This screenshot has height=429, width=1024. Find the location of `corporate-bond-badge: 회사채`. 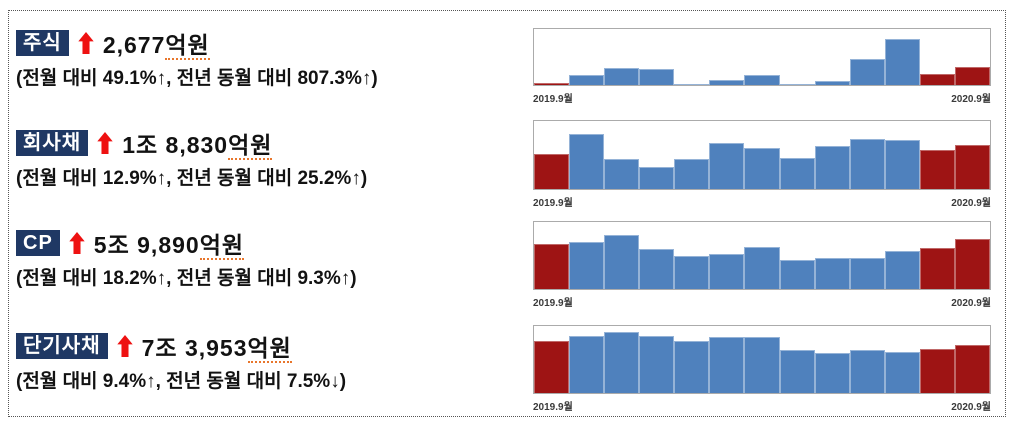

corporate-bond-badge: 회사채 is located at coordinates (52, 143).